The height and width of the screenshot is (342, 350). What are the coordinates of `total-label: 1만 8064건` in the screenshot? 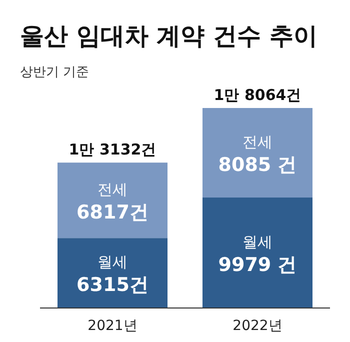 It's located at (258, 95).